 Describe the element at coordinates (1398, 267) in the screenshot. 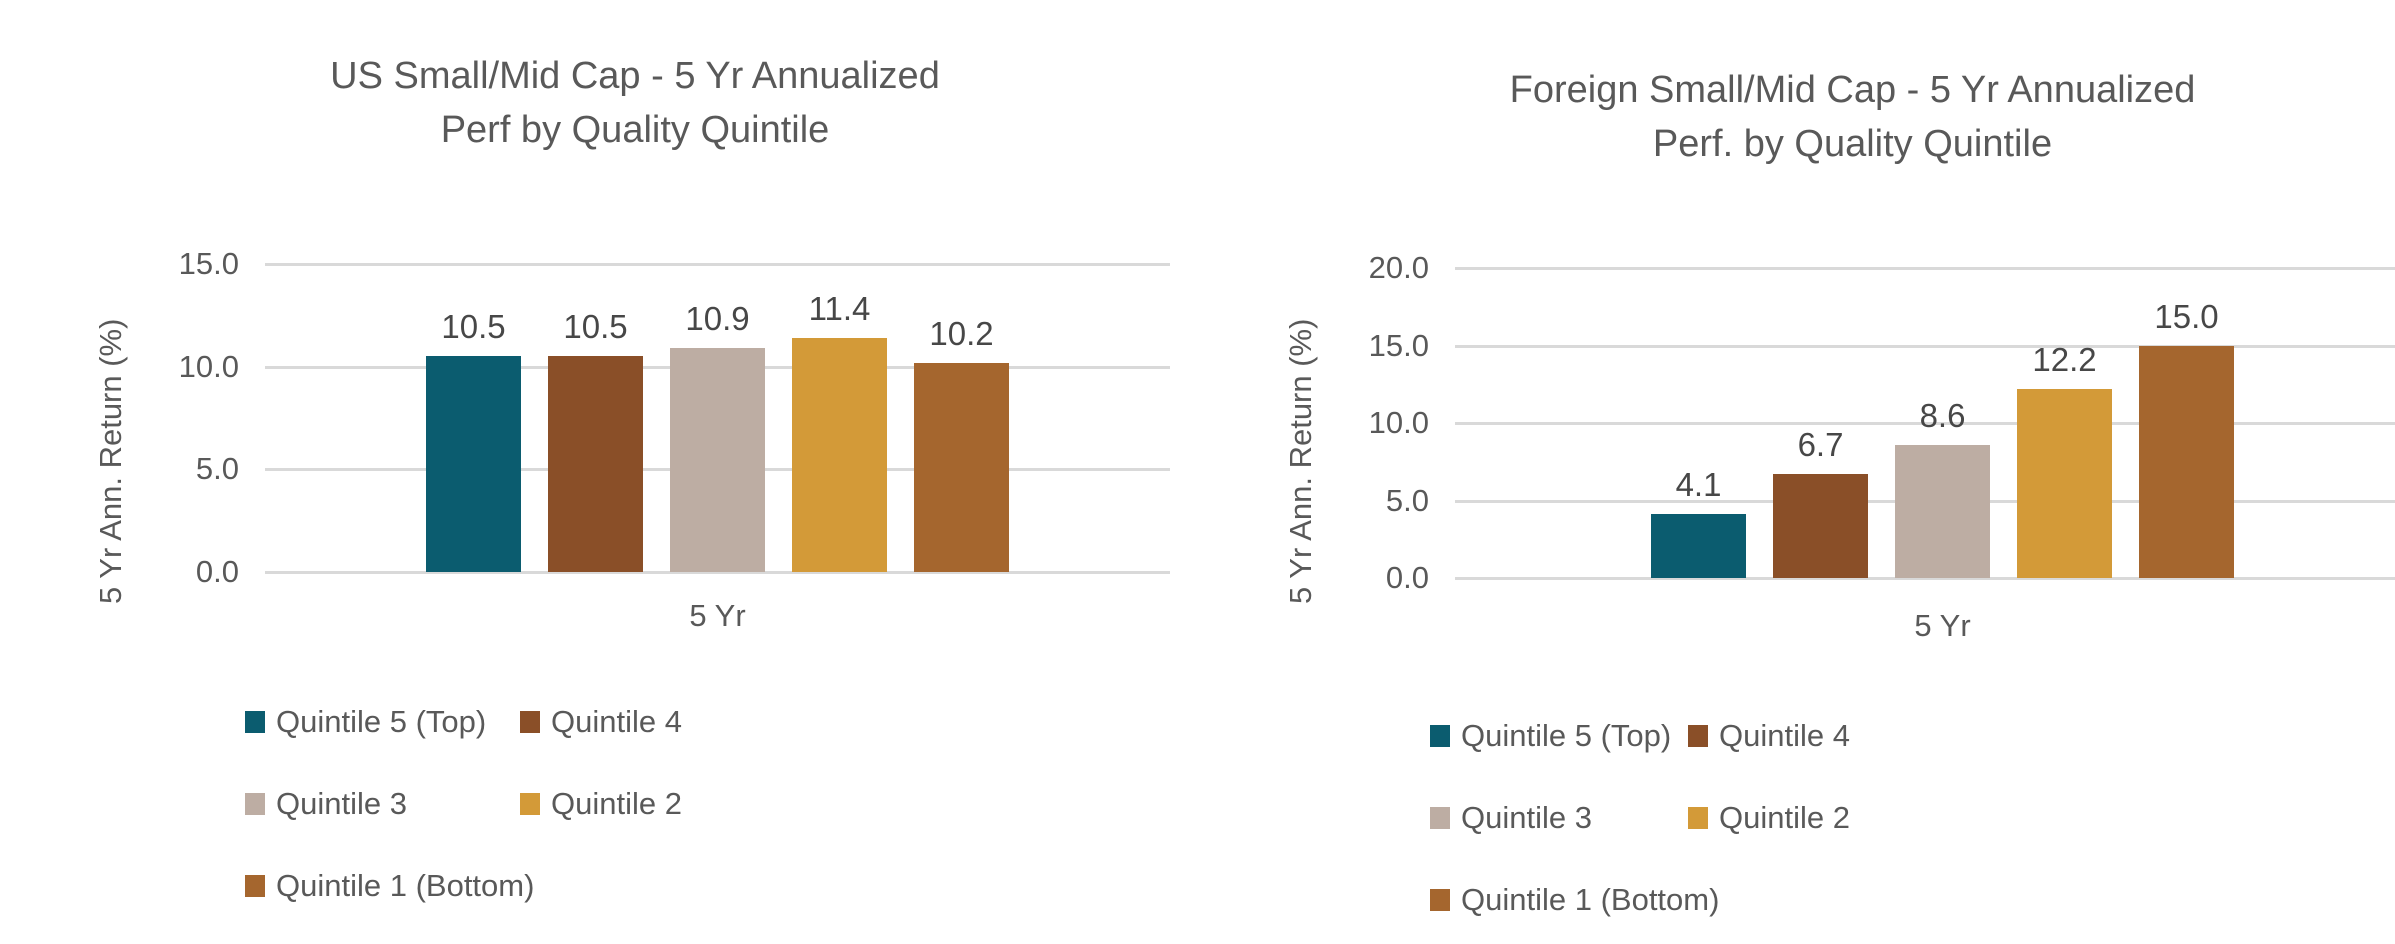

I see `y-axis-tick-label: 20.0` at that location.